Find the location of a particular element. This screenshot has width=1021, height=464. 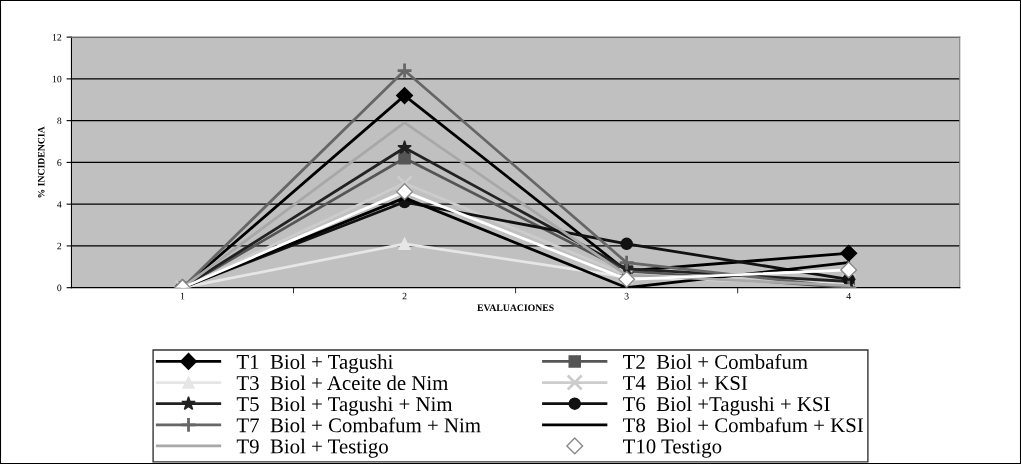

legend-label: T8 Biol + Combafum + KSI is located at coordinates (743, 425).